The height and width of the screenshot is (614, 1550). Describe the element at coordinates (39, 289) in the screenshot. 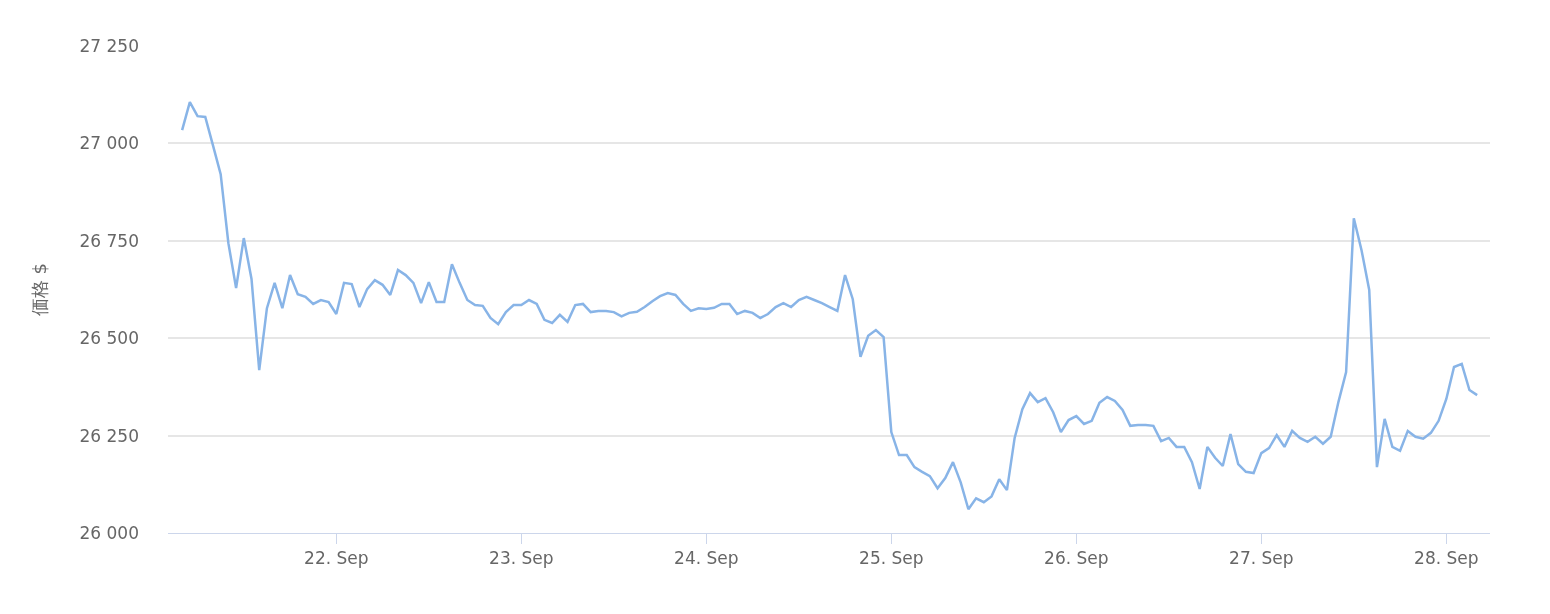

I see `y-axis-title: 価格 $` at that location.